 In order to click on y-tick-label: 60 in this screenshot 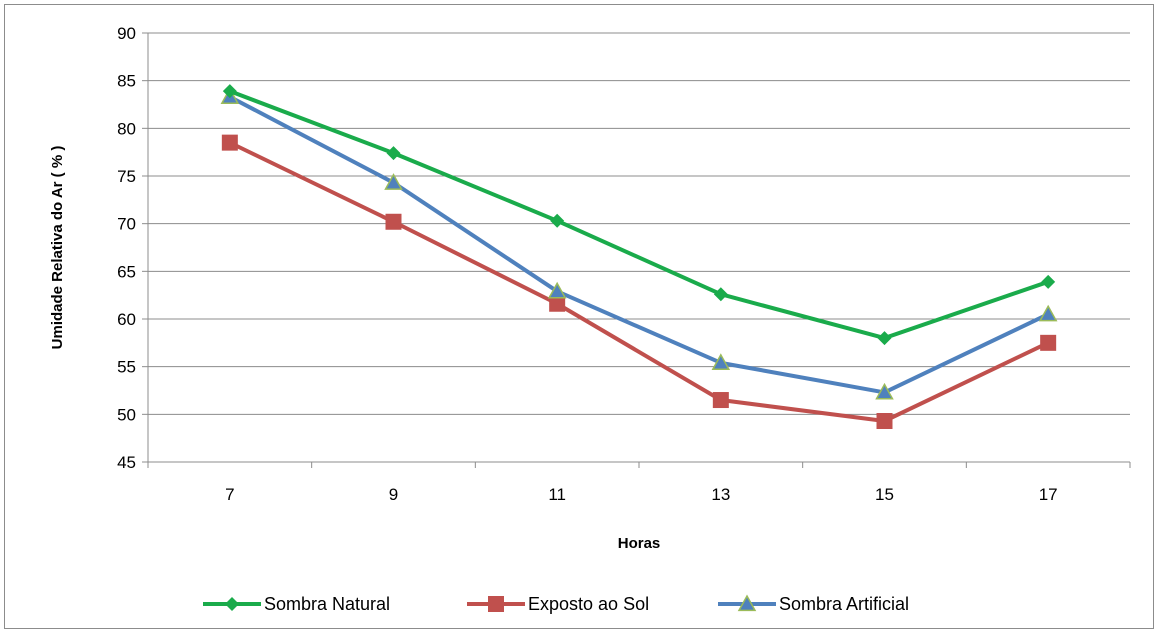, I will do `click(126, 319)`.